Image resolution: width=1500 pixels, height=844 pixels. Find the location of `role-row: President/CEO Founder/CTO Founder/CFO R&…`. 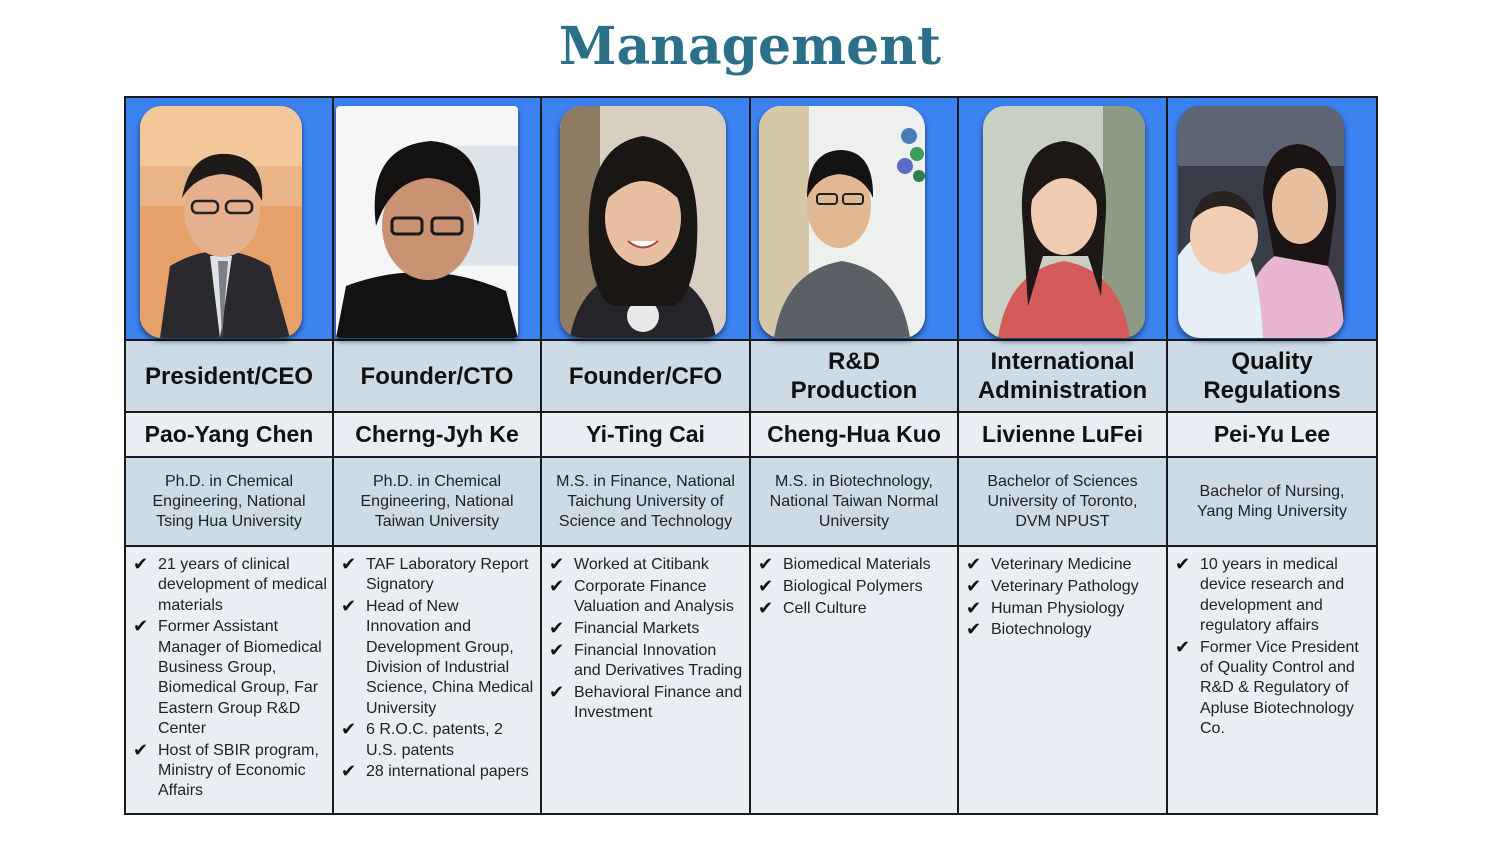

role-row: President/CEO Founder/CTO Founder/CFO R&… is located at coordinates (751, 376).